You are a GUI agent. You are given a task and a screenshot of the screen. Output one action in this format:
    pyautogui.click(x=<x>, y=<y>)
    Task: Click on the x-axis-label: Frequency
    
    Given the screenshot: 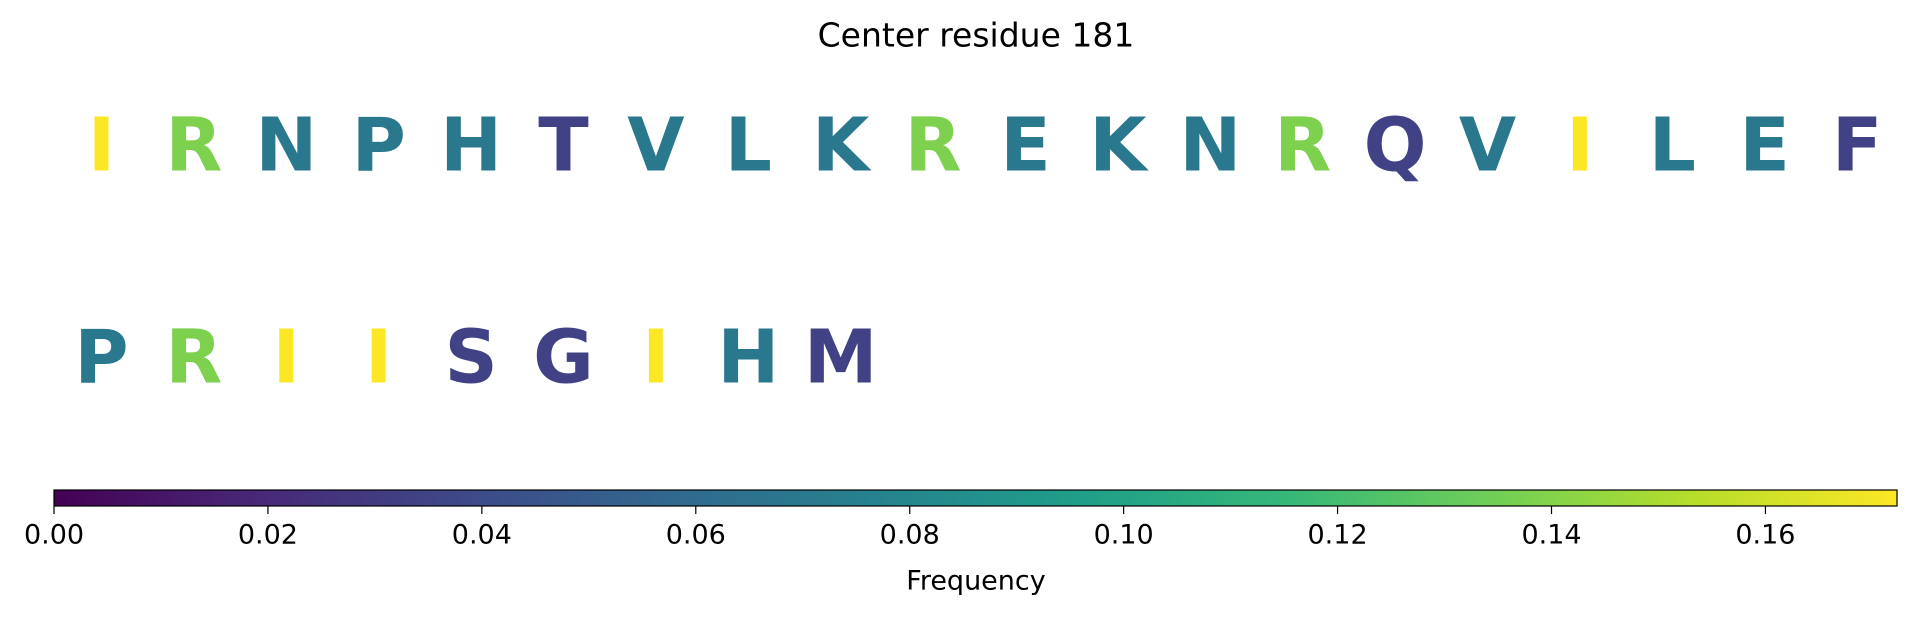 What is the action you would take?
    pyautogui.click(x=976, y=581)
    